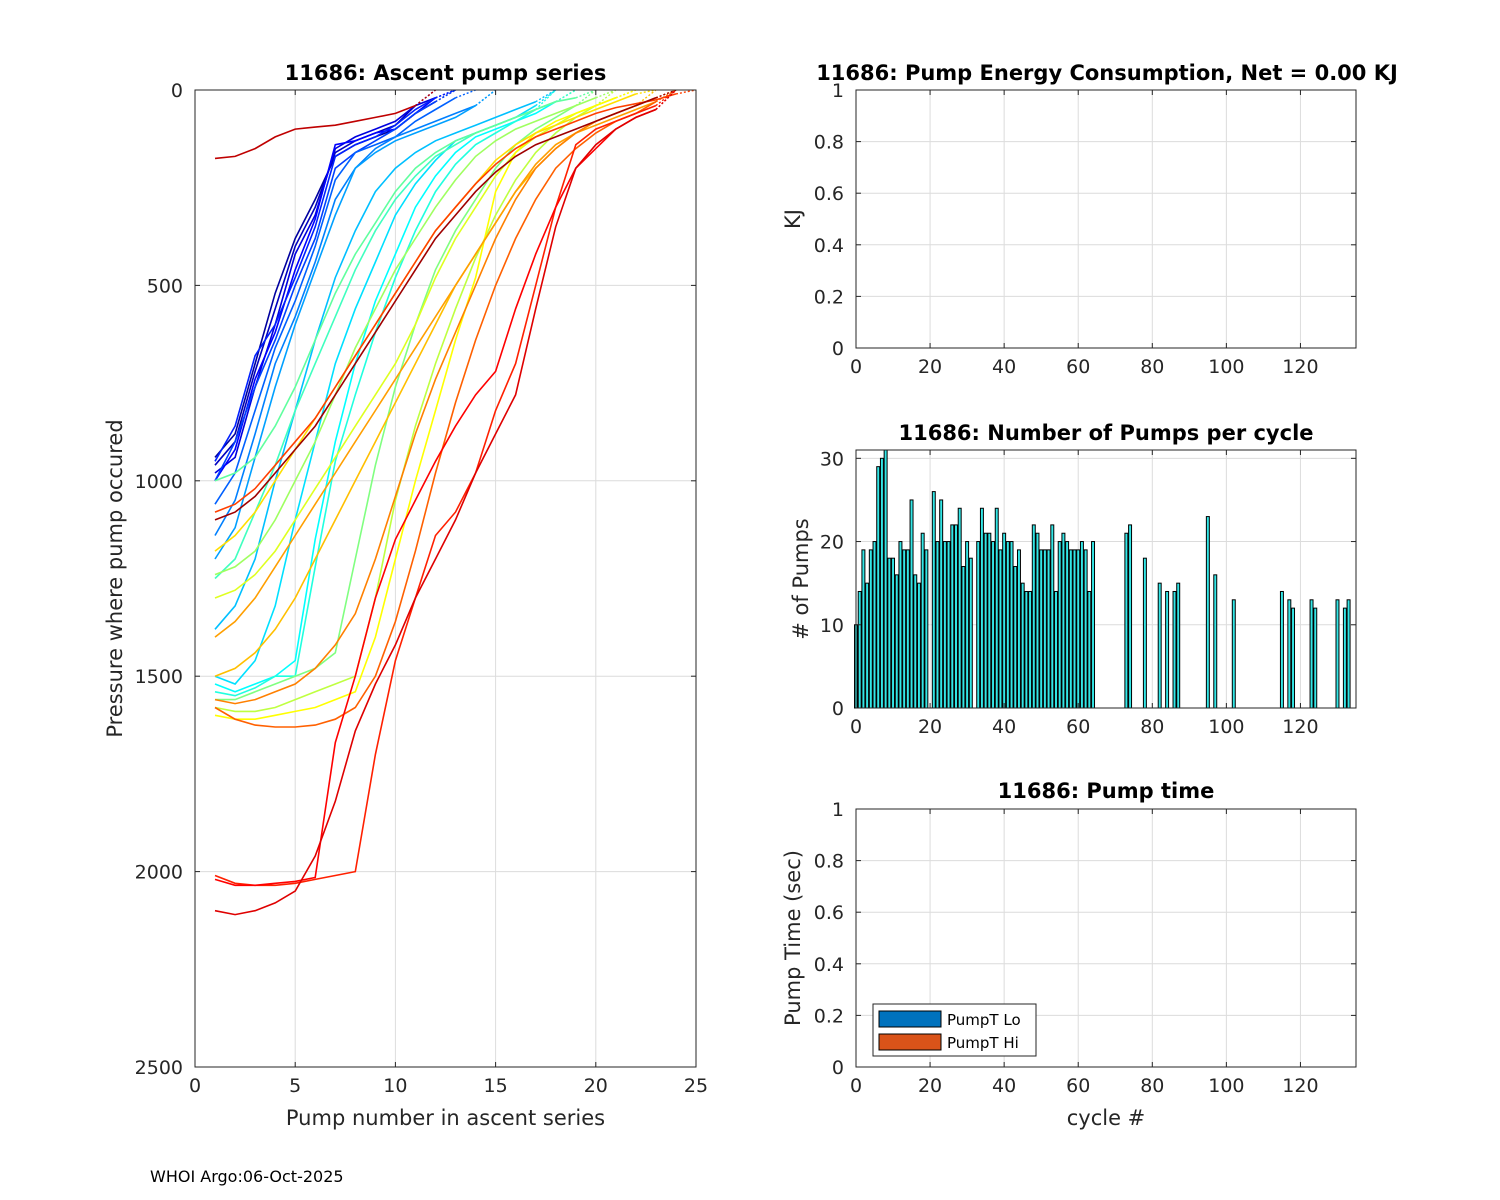  I want to click on y-tick-label: 0.2, so click(829, 297).